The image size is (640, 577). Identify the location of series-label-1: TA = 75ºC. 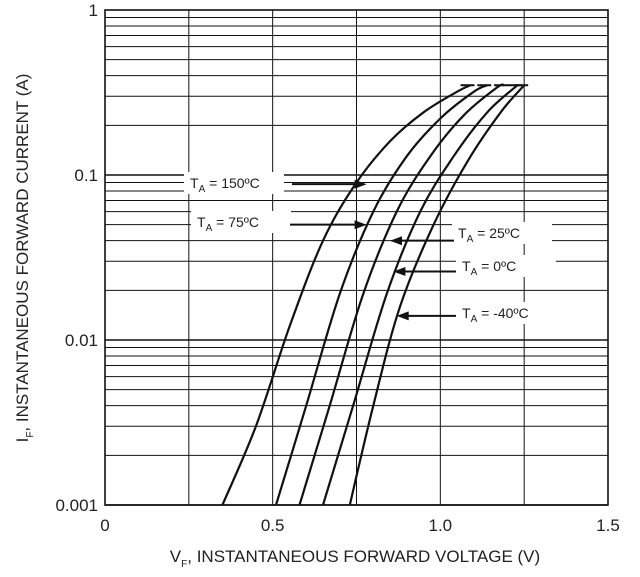
(228, 224).